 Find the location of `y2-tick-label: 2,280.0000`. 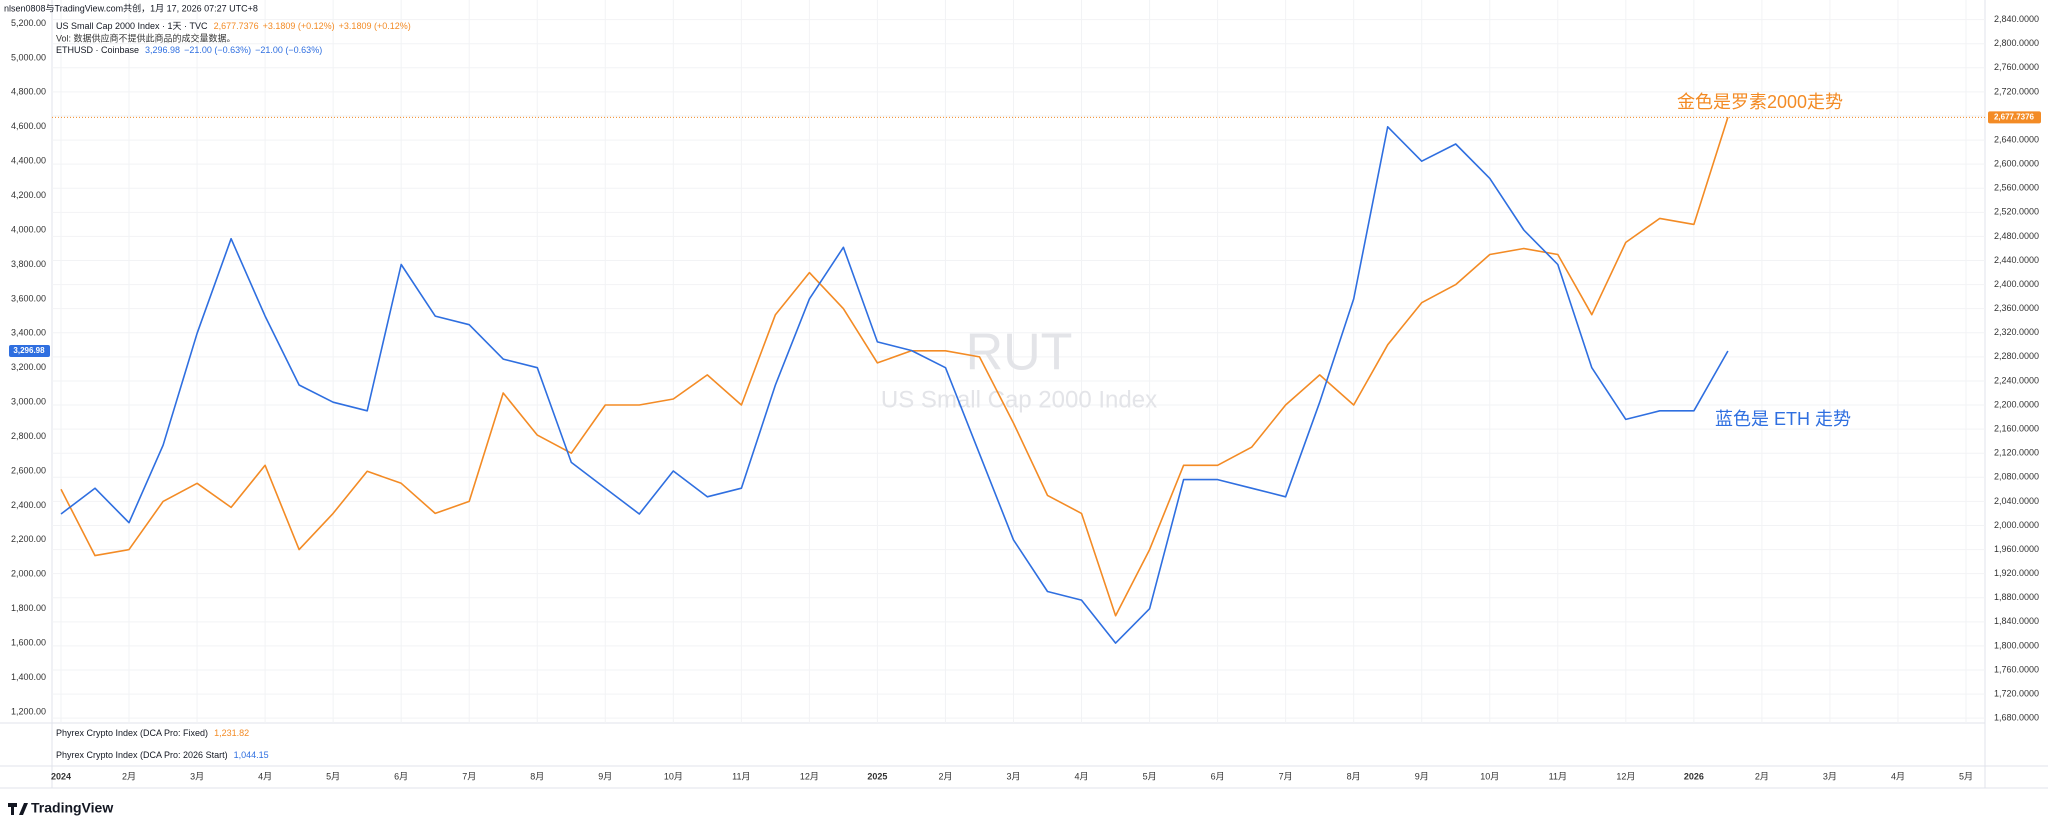

y2-tick-label: 2,280.0000 is located at coordinates (2016, 356).